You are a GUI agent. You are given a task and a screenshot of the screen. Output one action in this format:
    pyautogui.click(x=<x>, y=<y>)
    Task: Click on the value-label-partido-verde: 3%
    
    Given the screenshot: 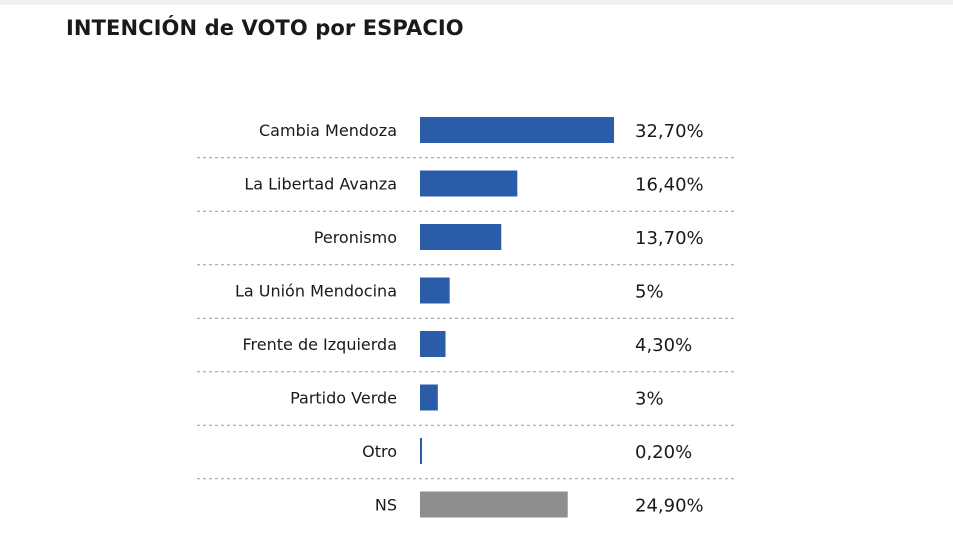 What is the action you would take?
    pyautogui.click(x=649, y=399)
    